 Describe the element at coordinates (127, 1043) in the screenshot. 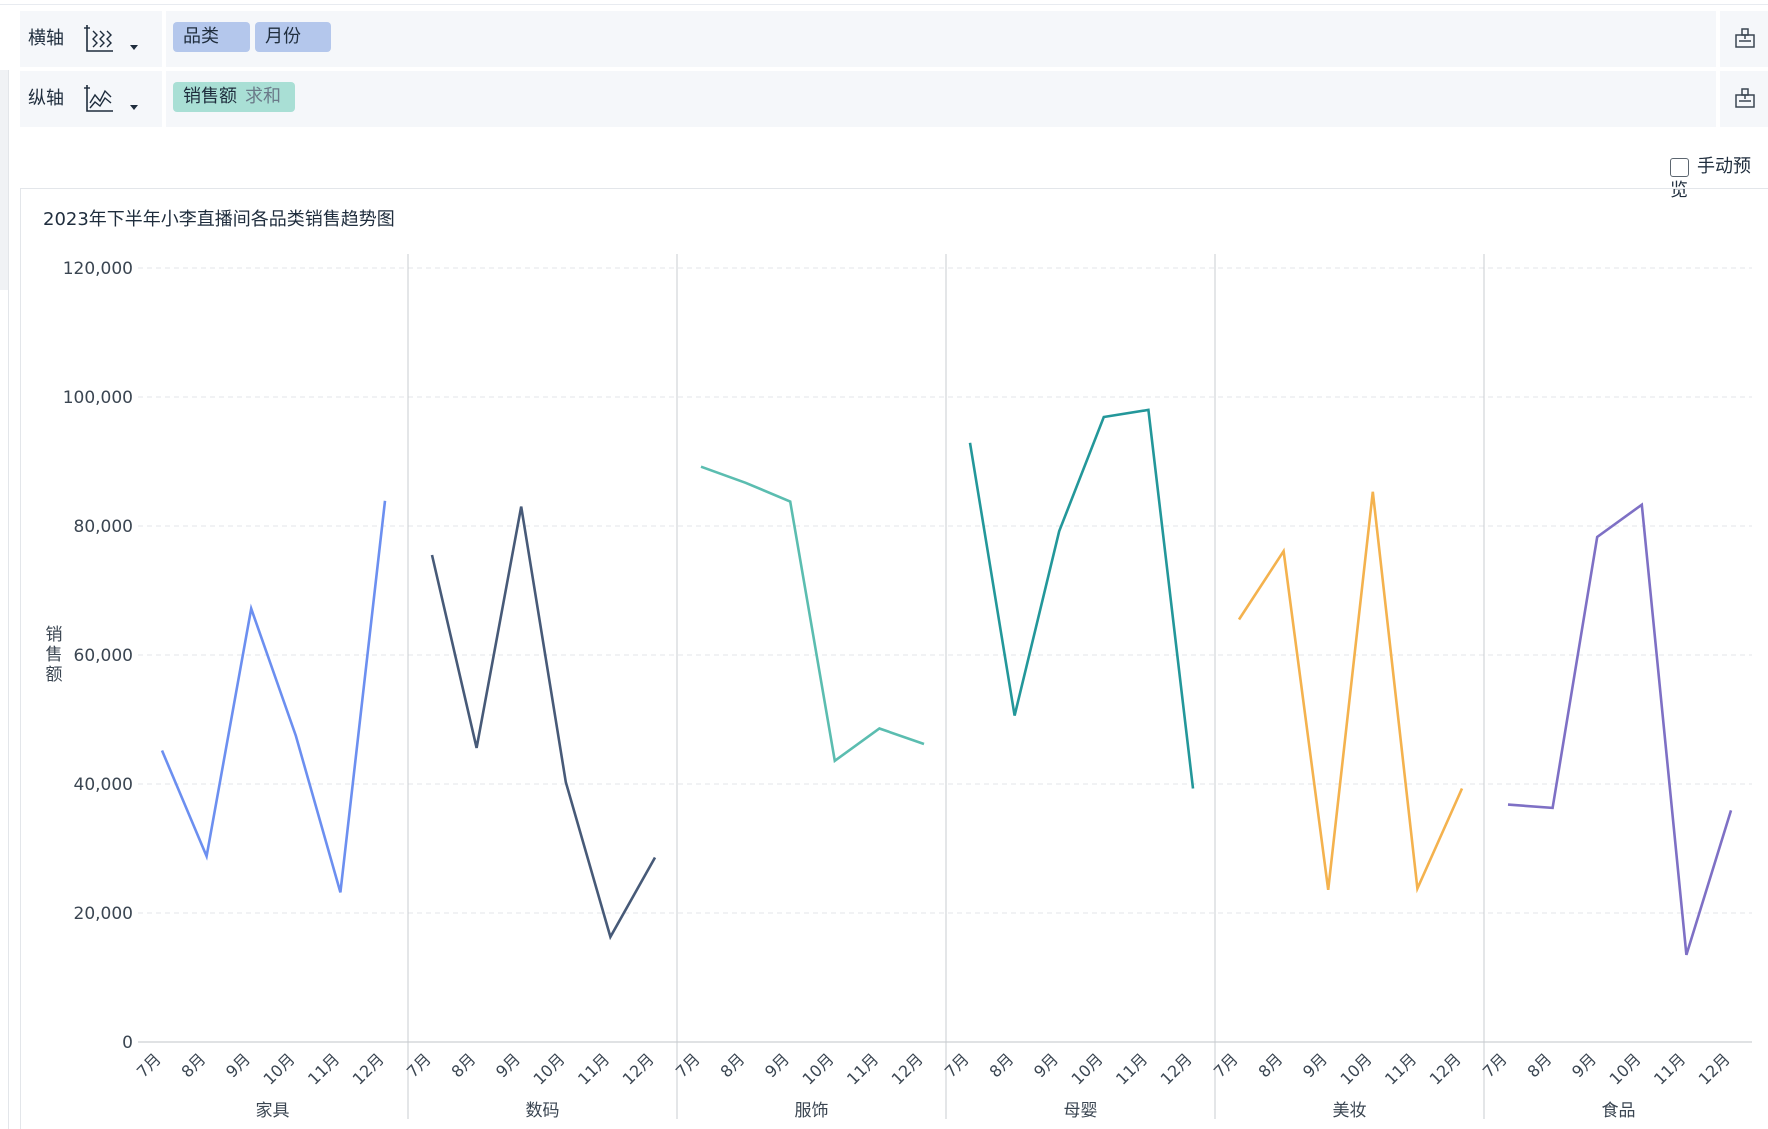

I see `y-tick-label: 0` at that location.